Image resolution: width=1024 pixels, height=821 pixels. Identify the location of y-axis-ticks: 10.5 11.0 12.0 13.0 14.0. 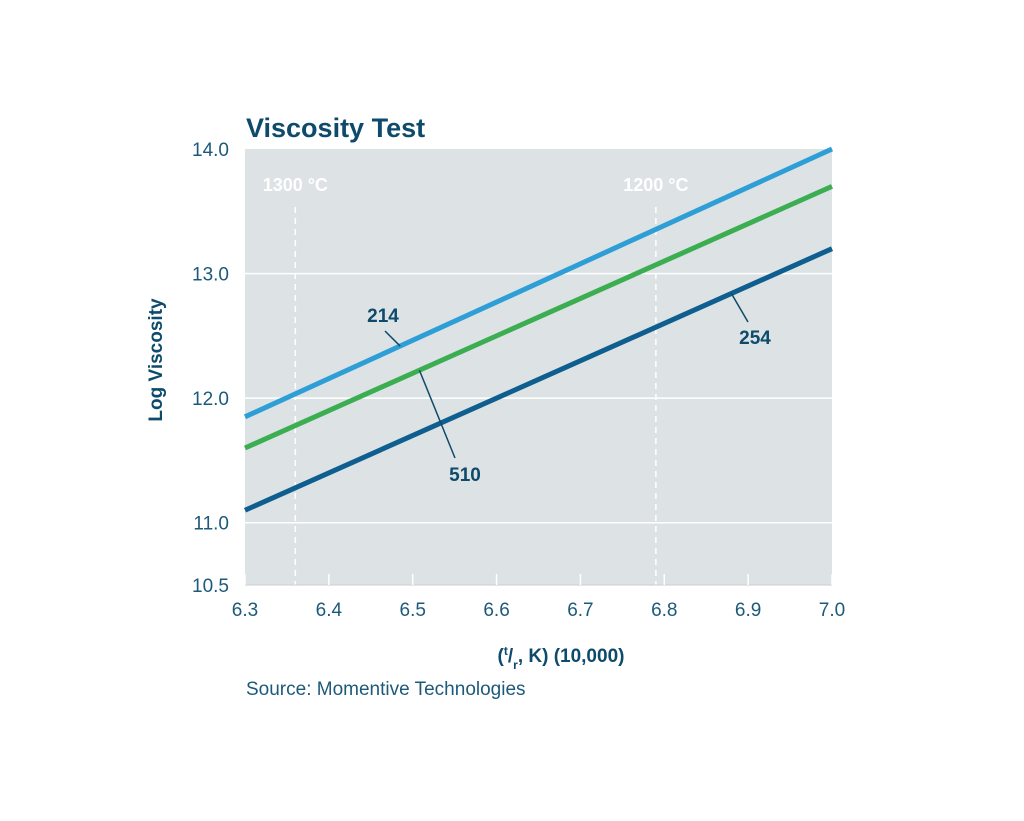
(210, 368).